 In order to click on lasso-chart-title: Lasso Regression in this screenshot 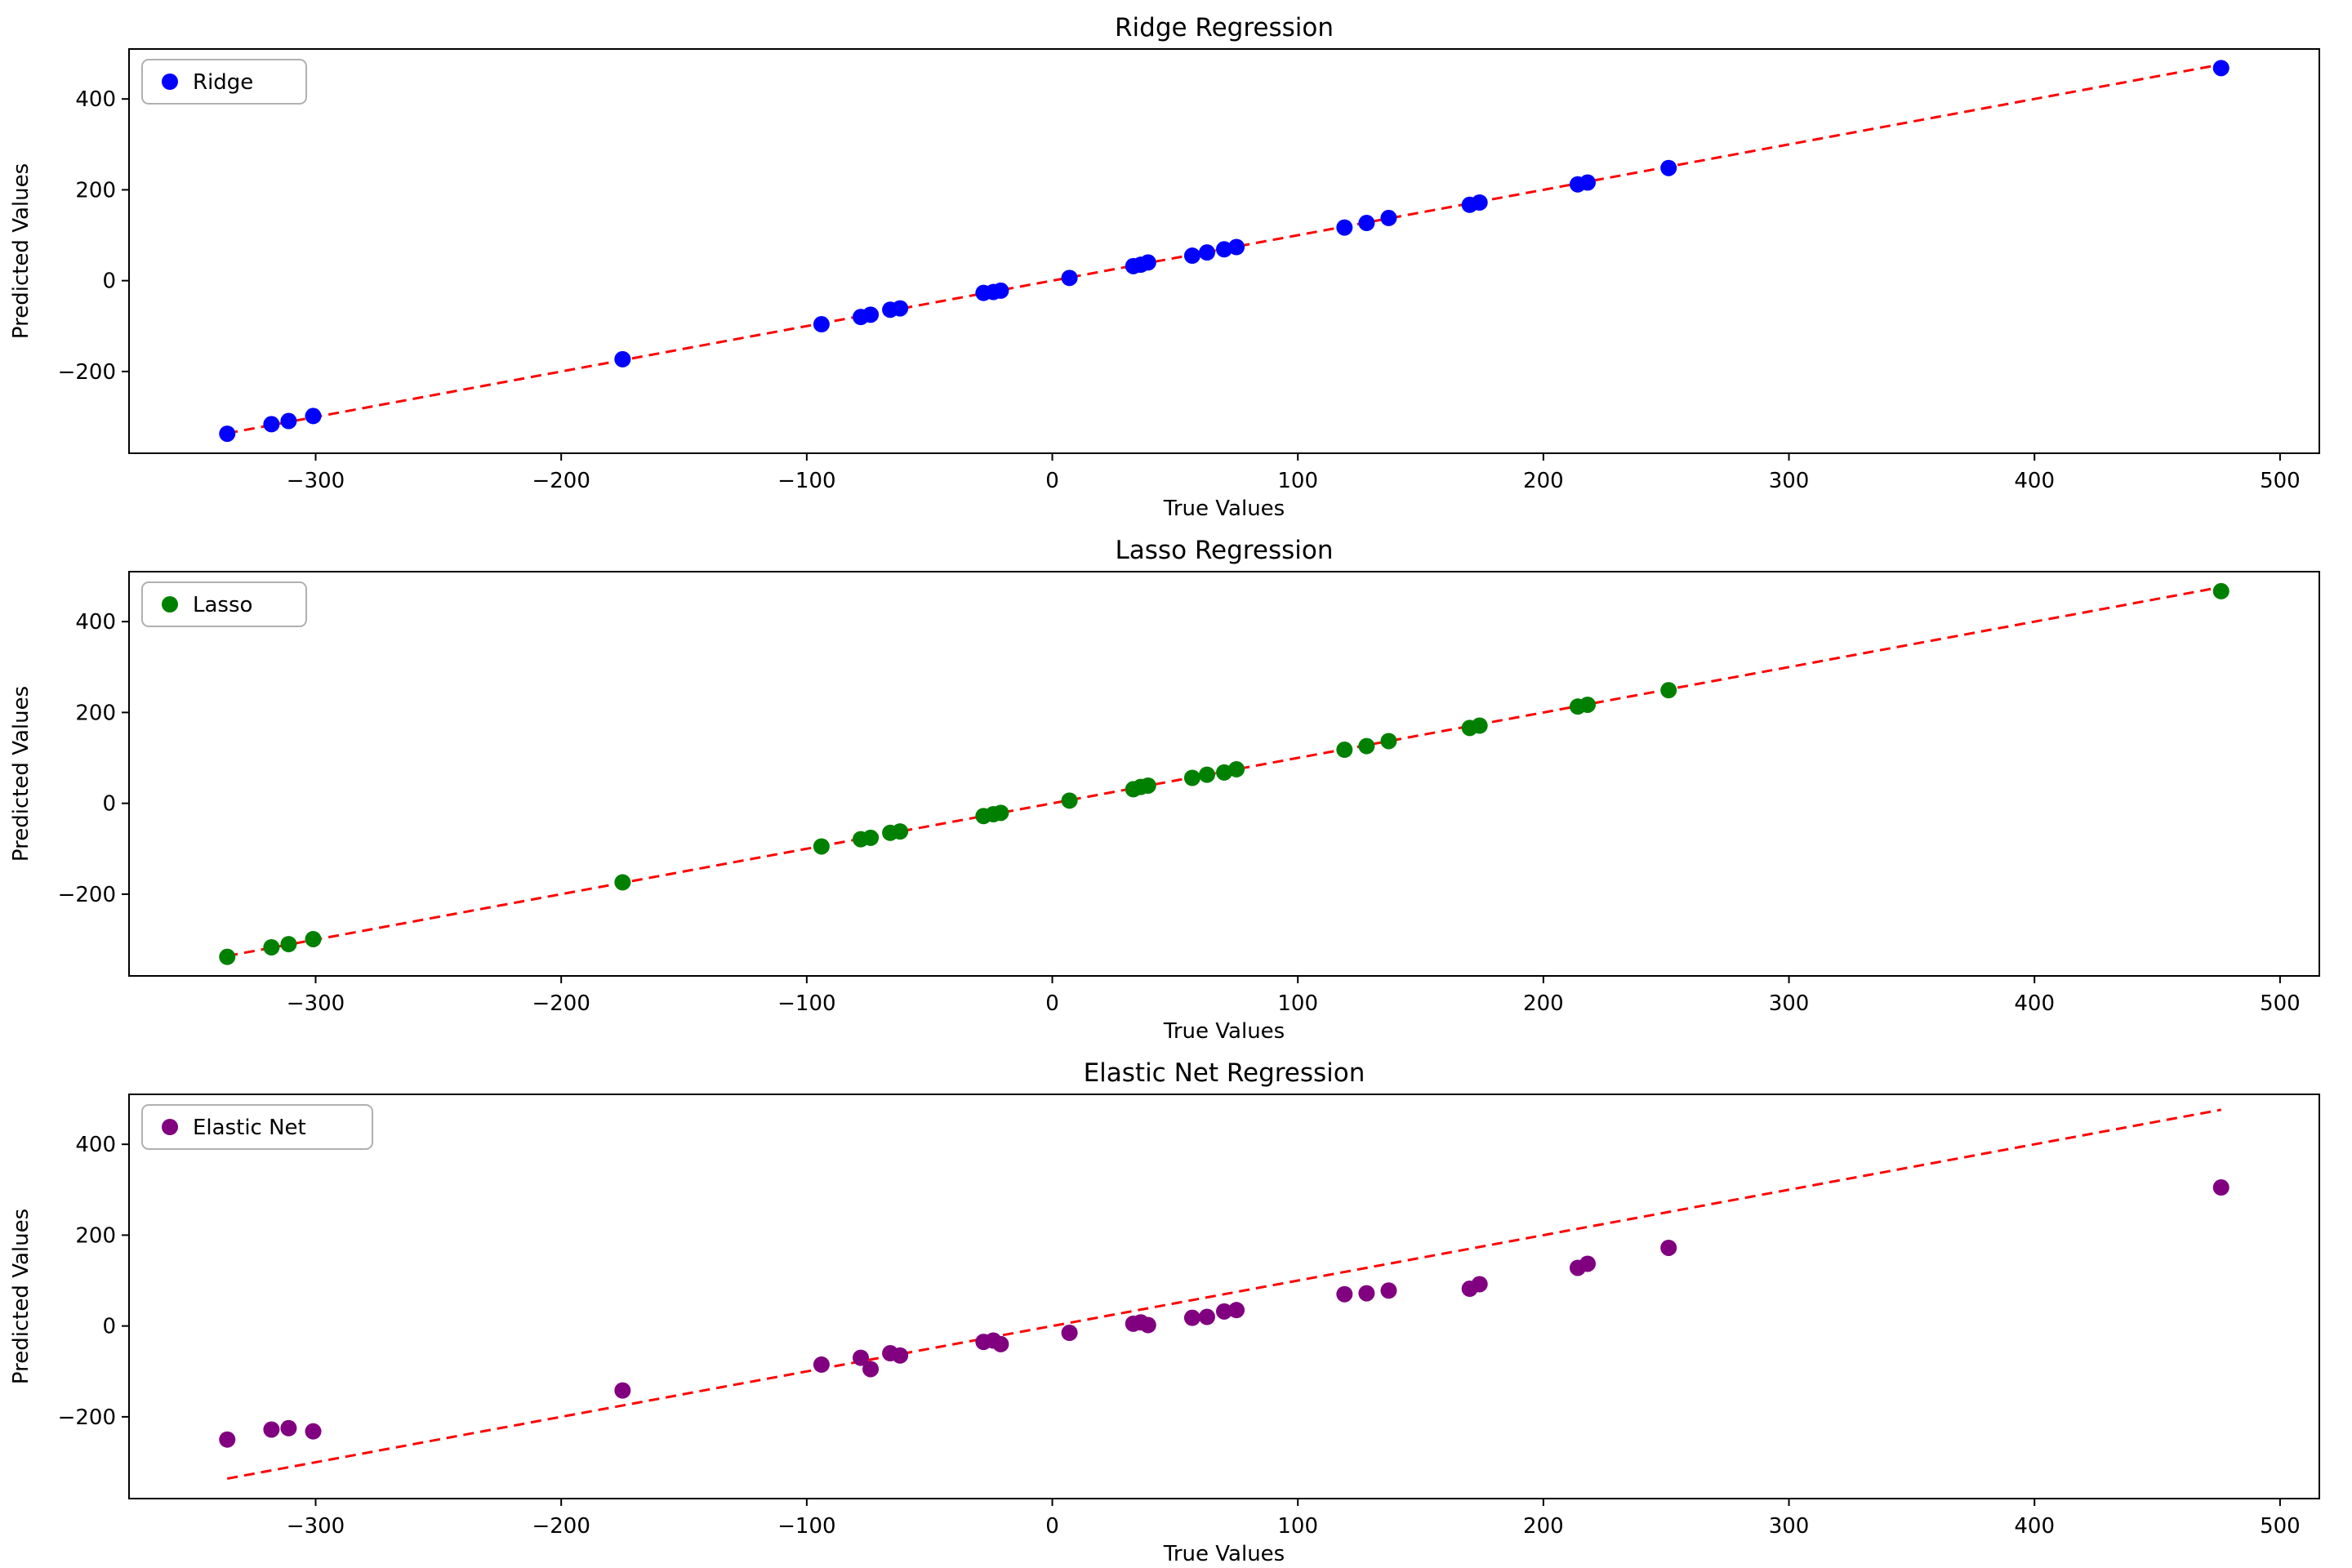, I will do `click(1225, 550)`.